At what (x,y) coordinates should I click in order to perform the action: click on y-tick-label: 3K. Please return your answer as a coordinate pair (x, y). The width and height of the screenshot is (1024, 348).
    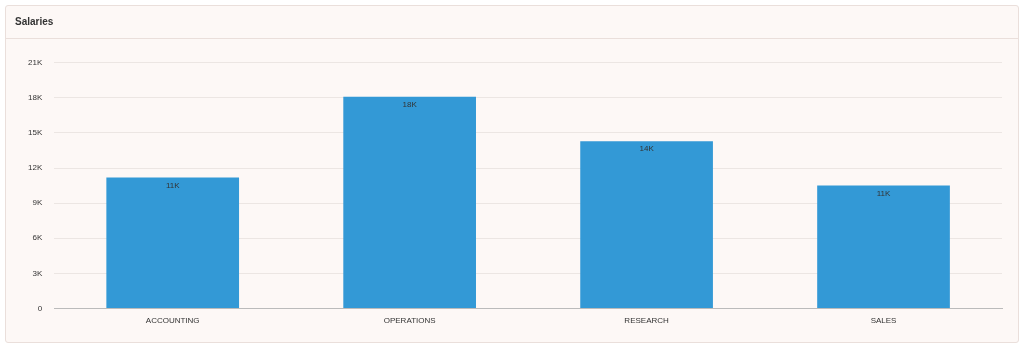
    Looking at the image, I should click on (37, 273).